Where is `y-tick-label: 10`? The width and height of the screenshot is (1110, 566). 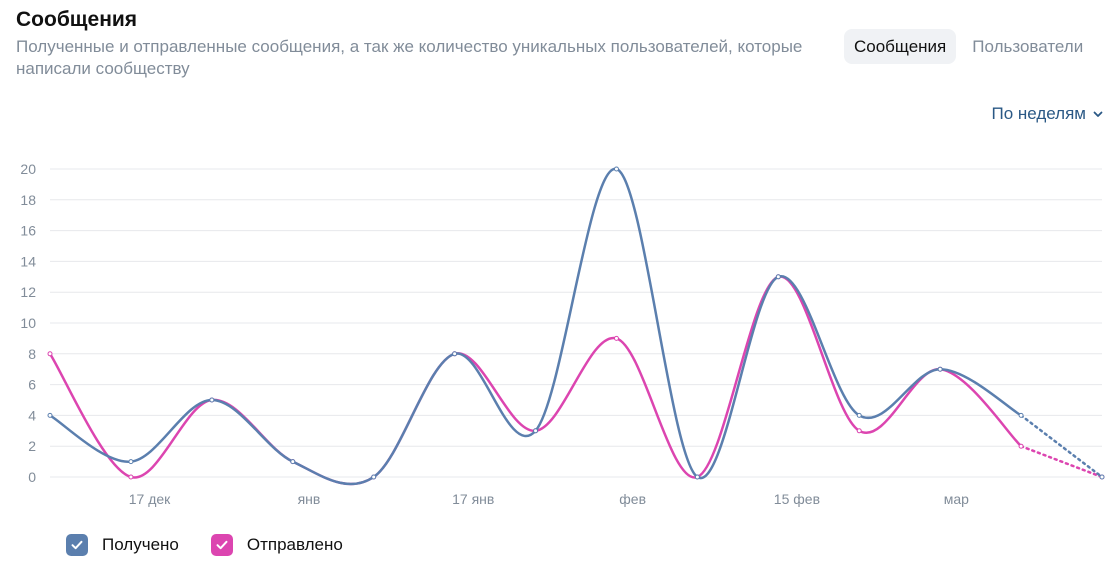 y-tick-label: 10 is located at coordinates (28, 323).